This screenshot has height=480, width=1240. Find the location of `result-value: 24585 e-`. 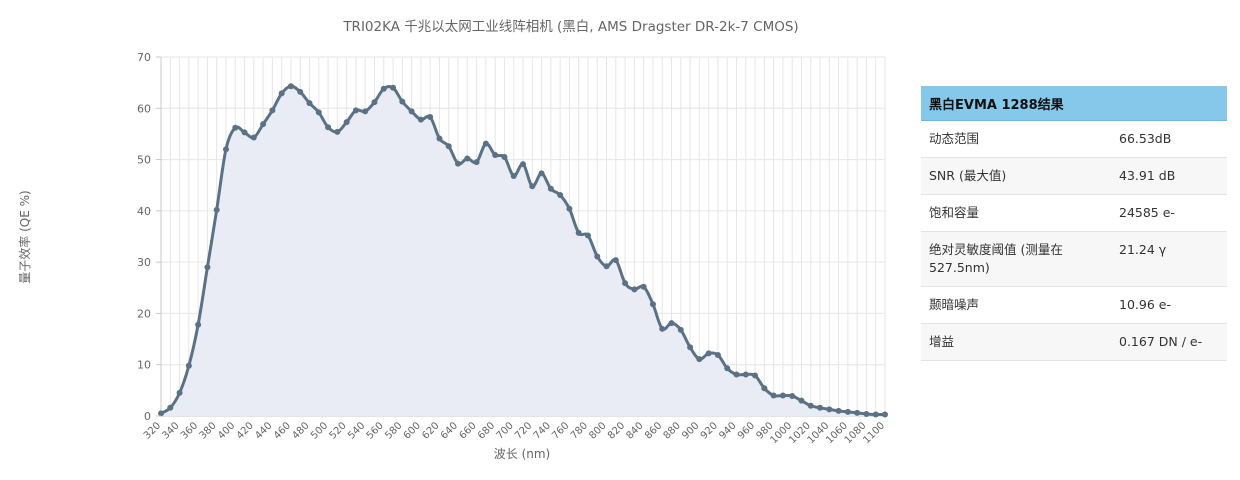

result-value: 24585 e- is located at coordinates (1147, 212).